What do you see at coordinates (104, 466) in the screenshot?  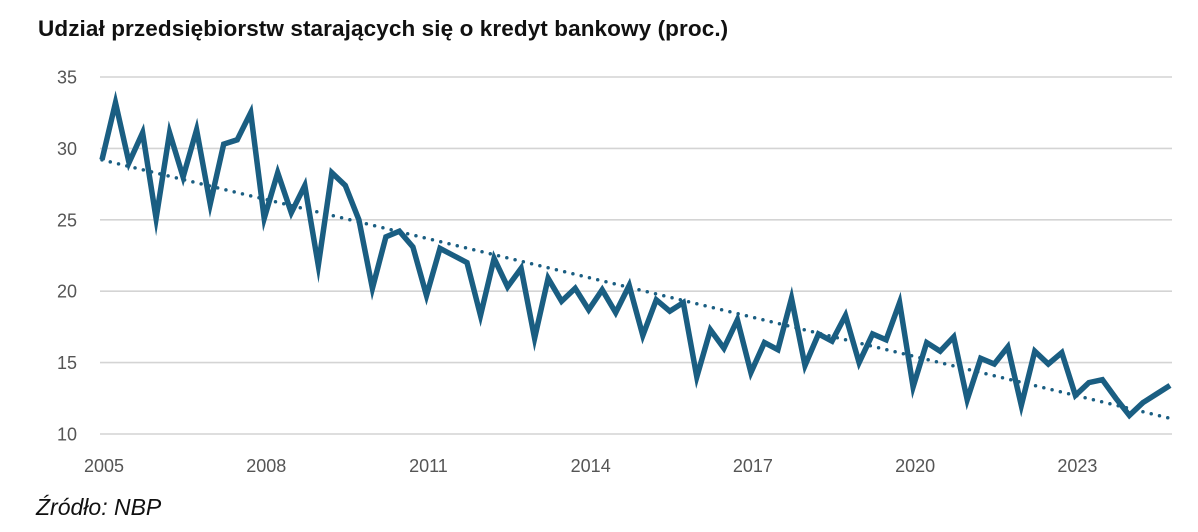 I see `x-tick-label: 2005` at bounding box center [104, 466].